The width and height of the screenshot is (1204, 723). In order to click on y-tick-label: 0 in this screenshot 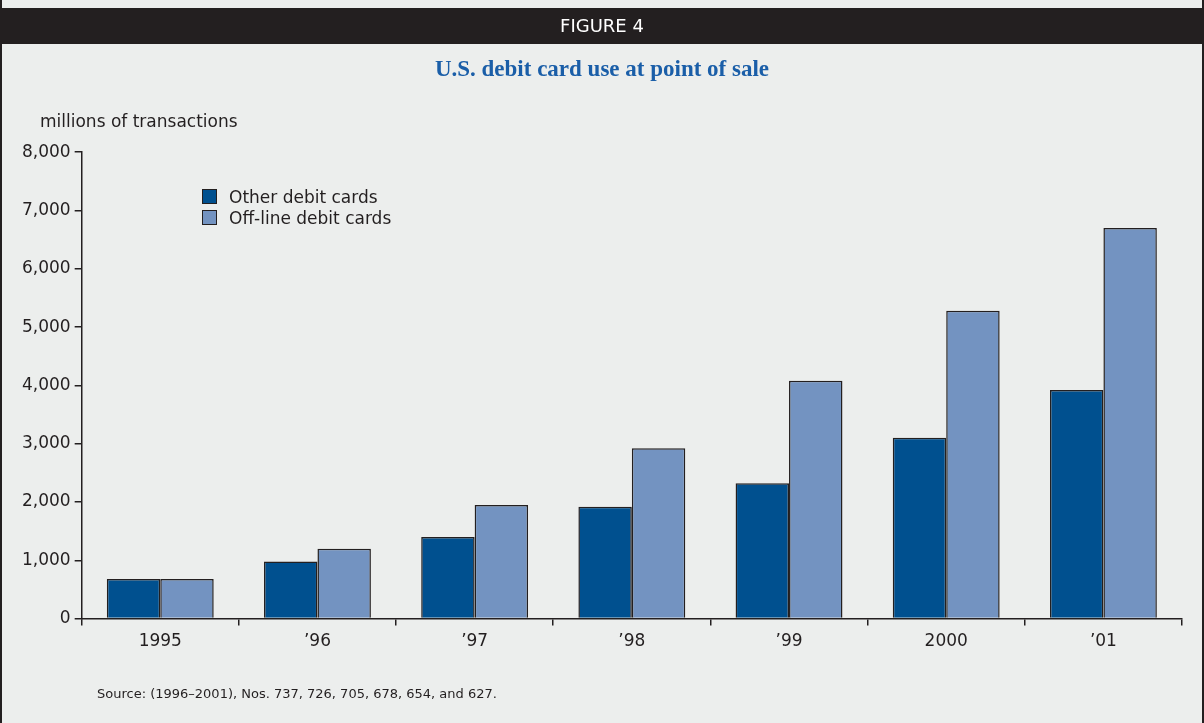, I will do `click(65, 617)`.